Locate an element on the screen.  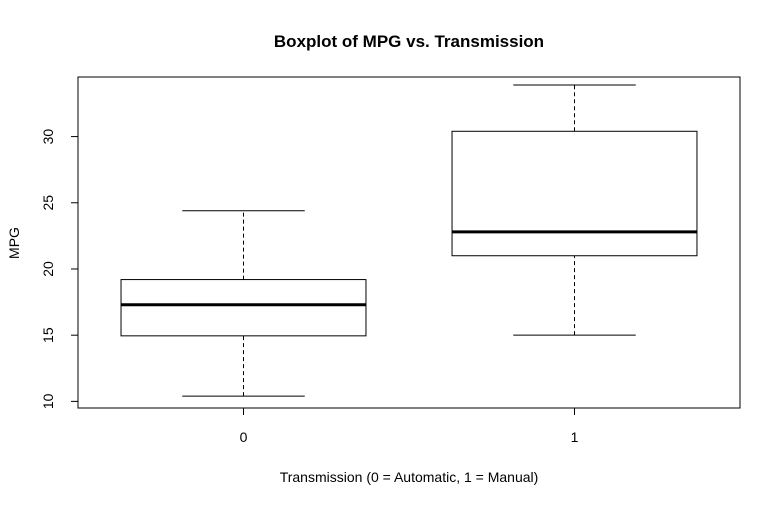
x-axis-label: Transmission (0 = Automatic, 1 = Manual) is located at coordinates (409, 477).